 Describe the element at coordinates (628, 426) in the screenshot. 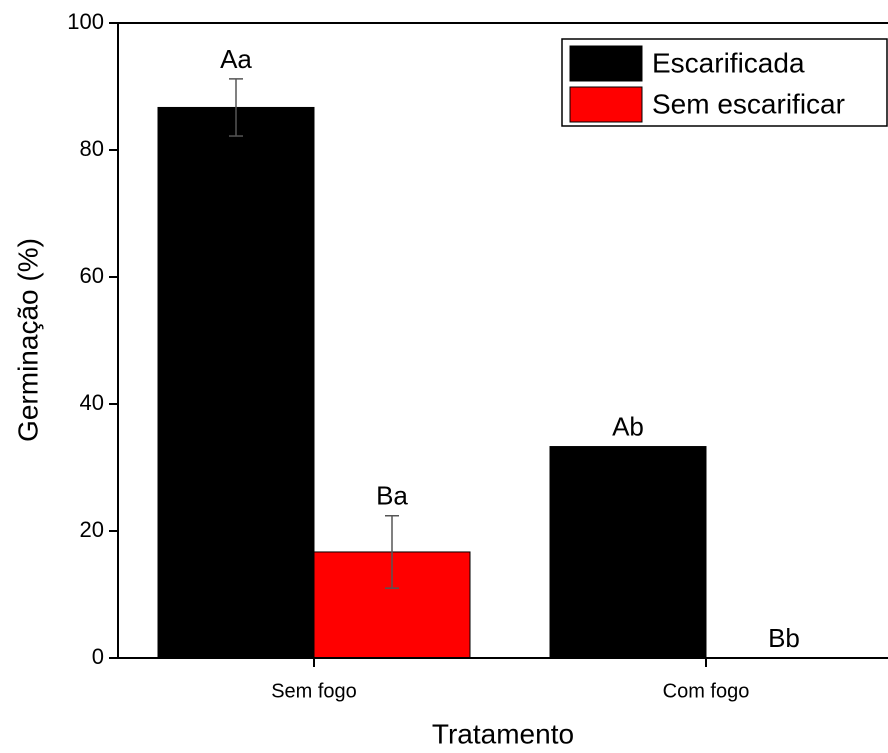

I see `data-label: Ab` at that location.